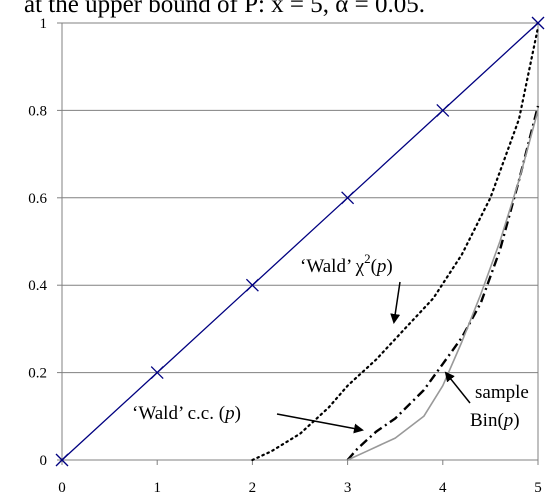 This screenshot has height=495, width=557. What do you see at coordinates (320, 423) in the screenshot?
I see `arrow-wald-cc` at bounding box center [320, 423].